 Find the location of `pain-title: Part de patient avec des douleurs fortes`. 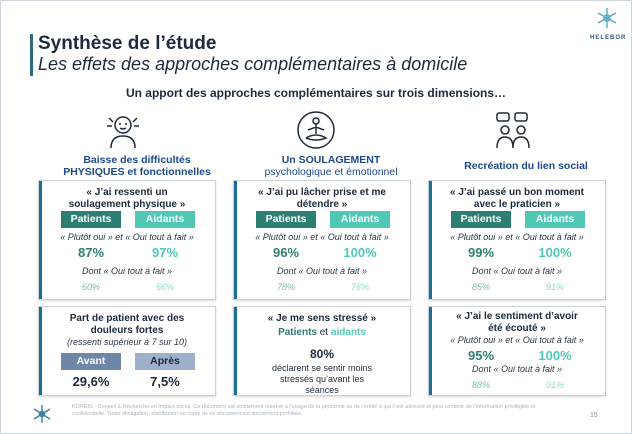

pain-title: Part de patient avec des douleurs fortes is located at coordinates (127, 324).